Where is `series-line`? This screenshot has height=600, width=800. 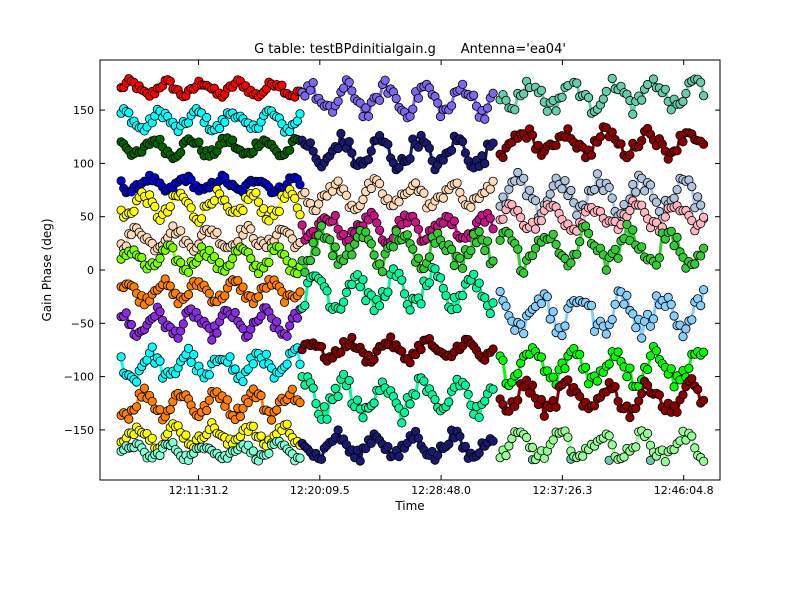
series-line is located at coordinates (397, 246).